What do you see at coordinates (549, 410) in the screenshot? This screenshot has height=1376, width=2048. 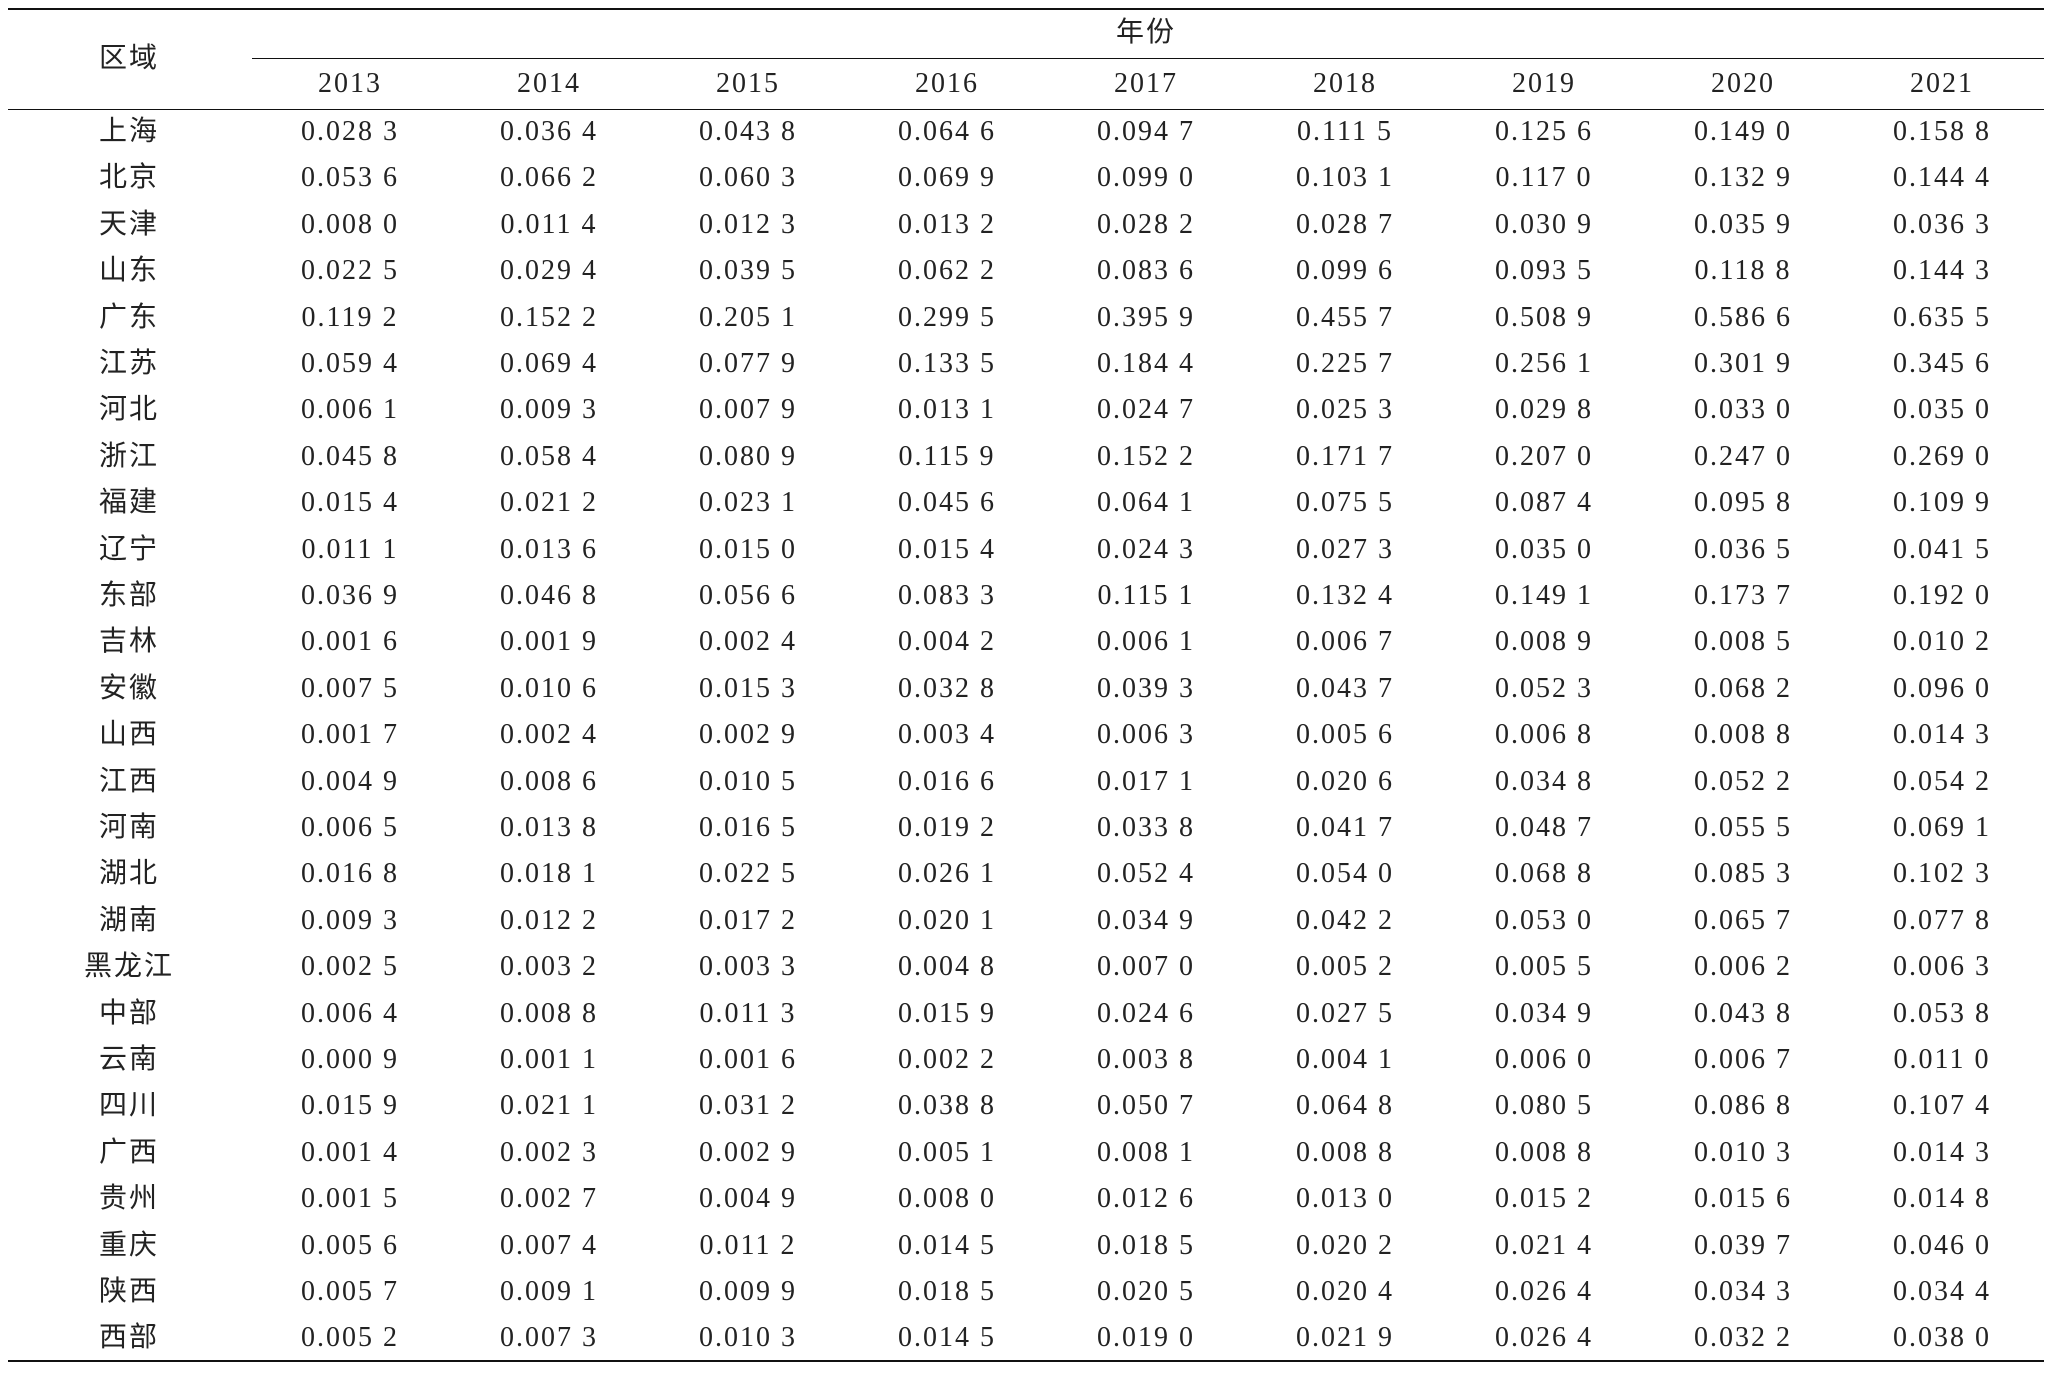 I see `value-cell: 0.009 3` at bounding box center [549, 410].